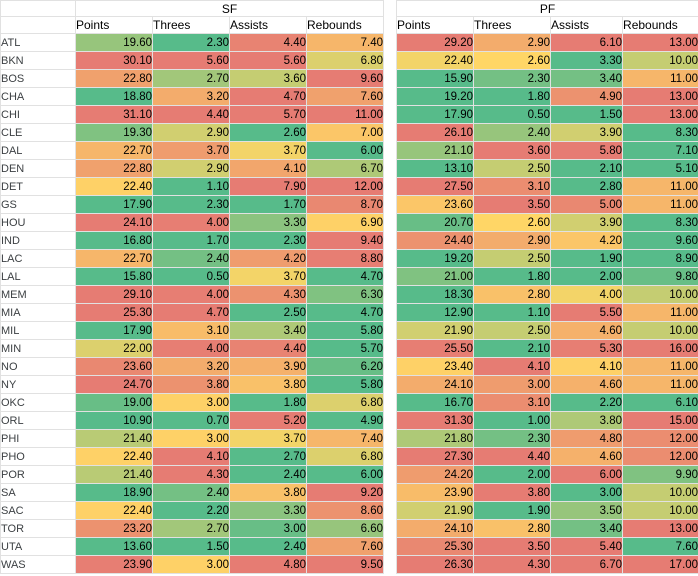 This screenshot has height=576, width=698. Describe the element at coordinates (435, 438) in the screenshot. I see `stat-value-cell: 21.80` at that location.